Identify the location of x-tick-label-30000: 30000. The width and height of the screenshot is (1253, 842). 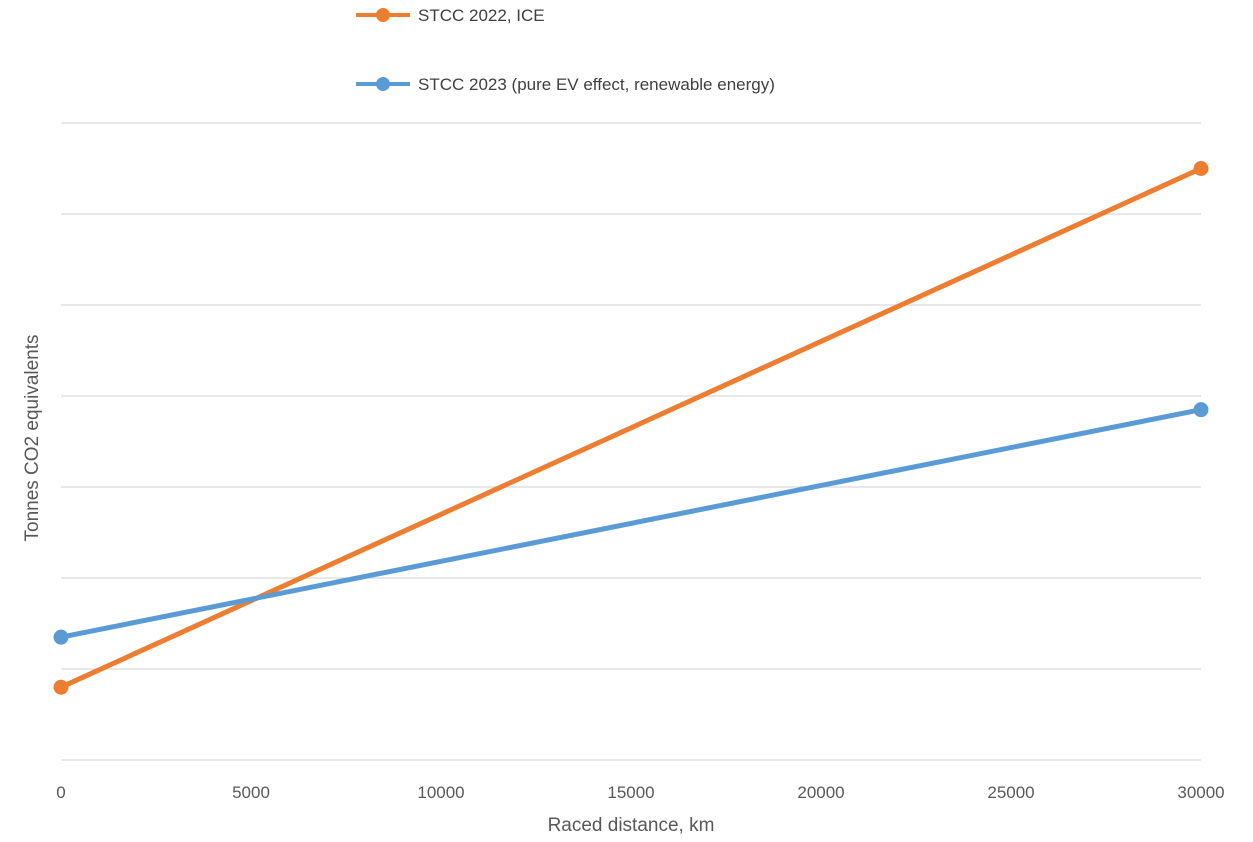
(1200, 792).